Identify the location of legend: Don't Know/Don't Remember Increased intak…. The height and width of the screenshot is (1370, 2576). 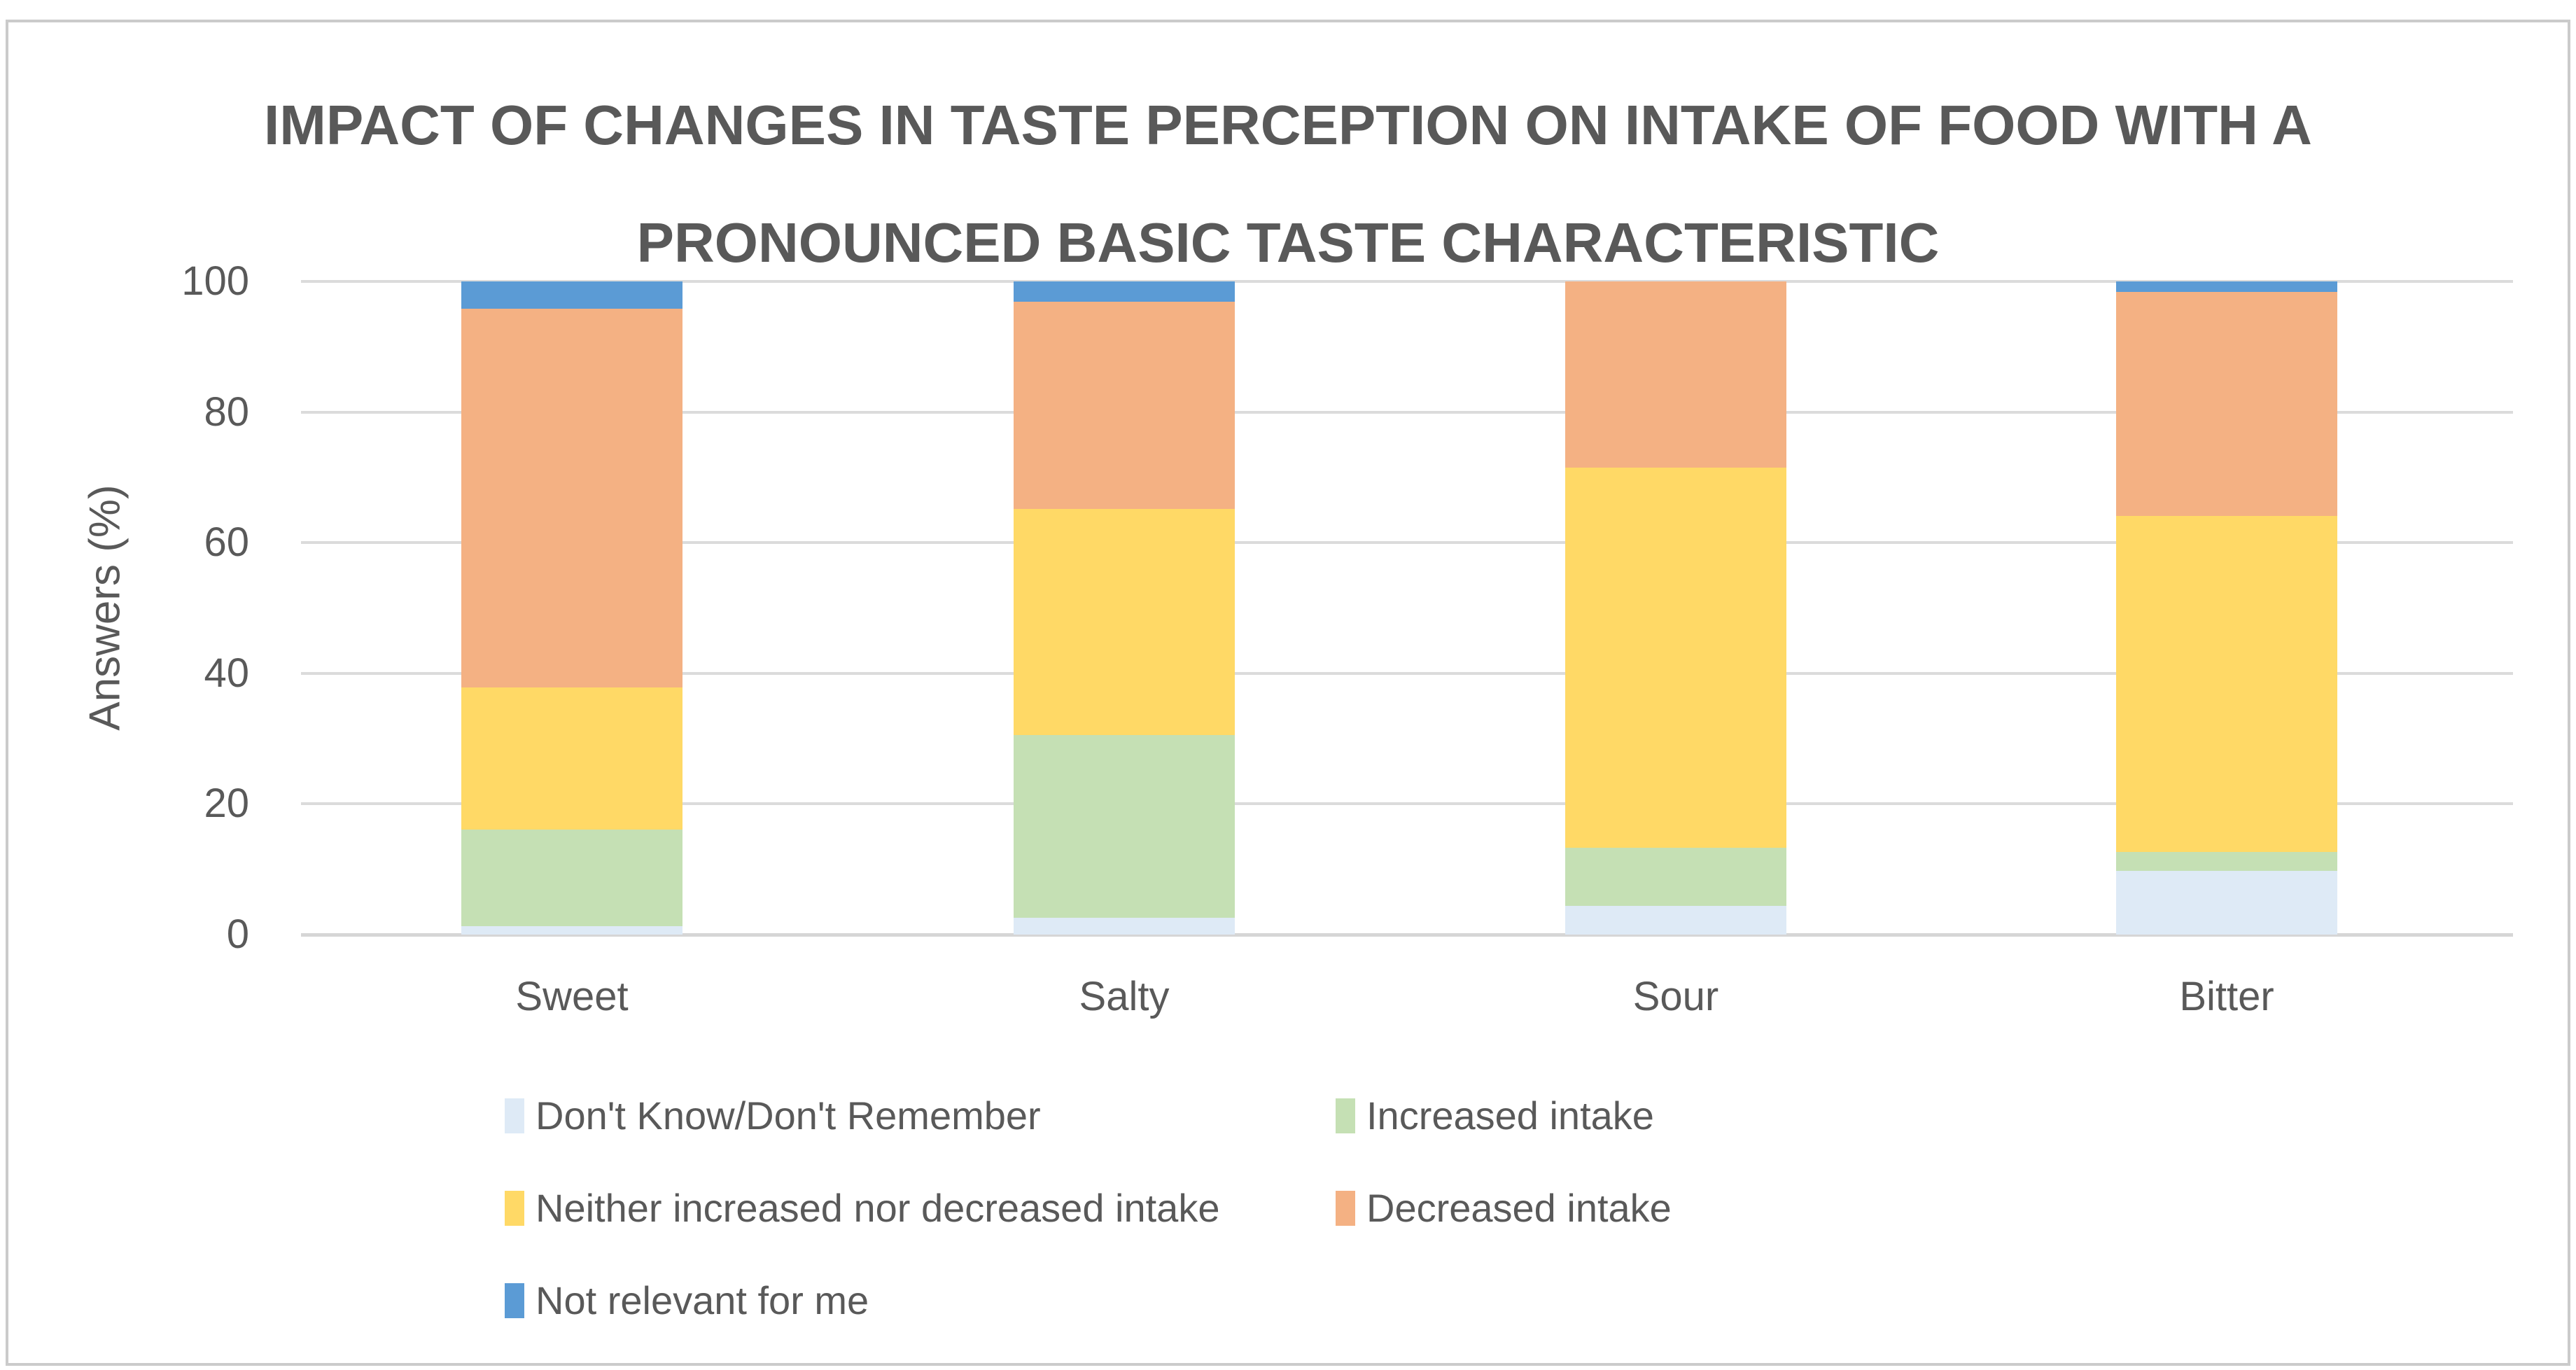
(1345, 1211).